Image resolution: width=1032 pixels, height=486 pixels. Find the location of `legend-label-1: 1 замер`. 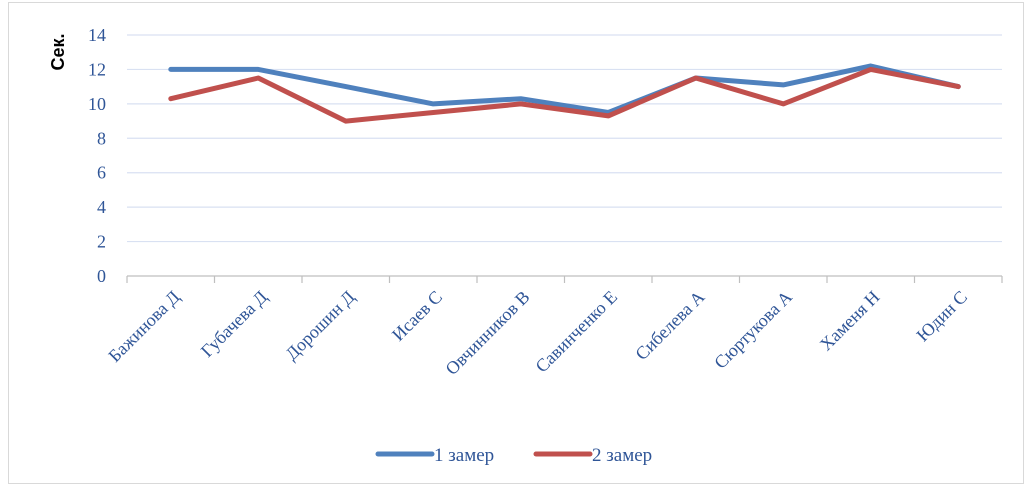

legend-label-1: 1 замер is located at coordinates (464, 455).